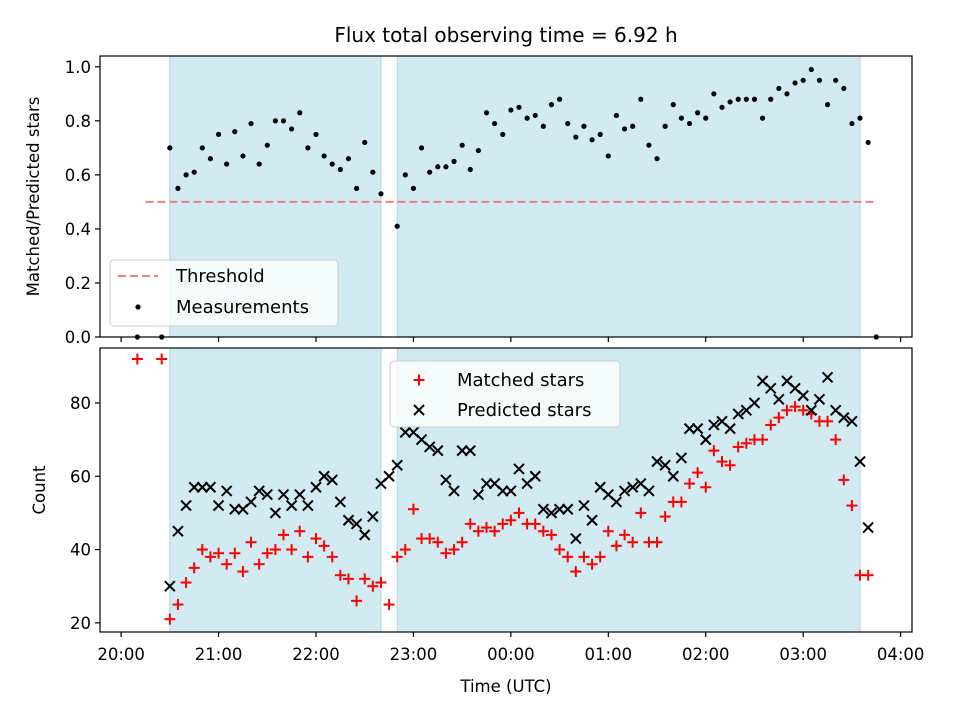 This screenshot has width=960, height=720. What do you see at coordinates (33, 197) in the screenshot?
I see `top-y-axis-label: Matched/Predicted stars` at bounding box center [33, 197].